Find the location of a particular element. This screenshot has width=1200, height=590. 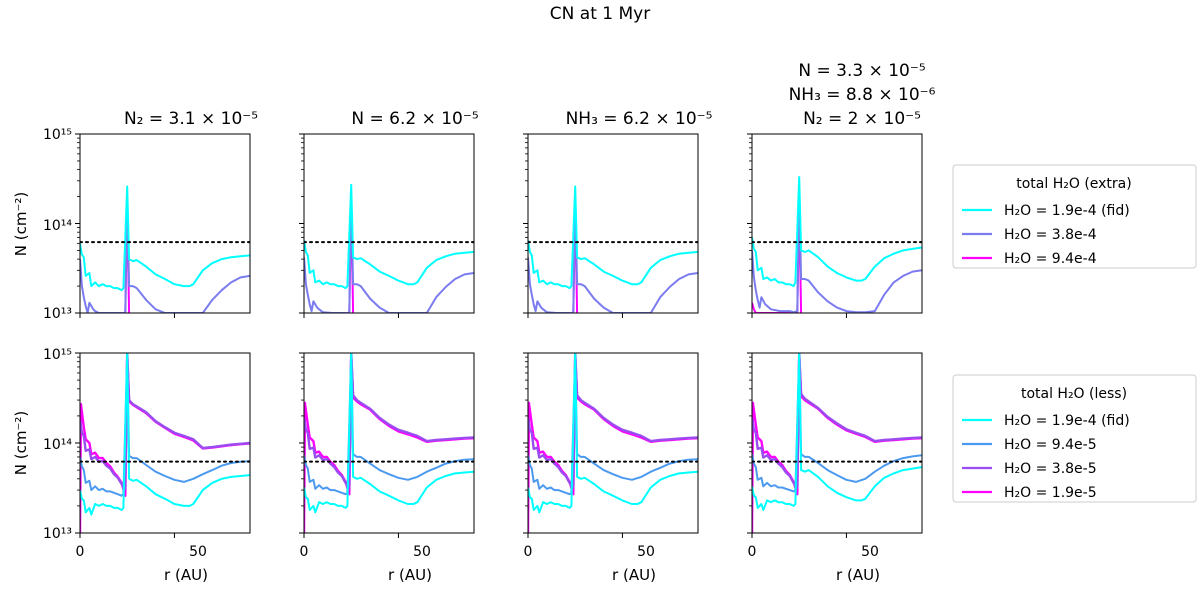

panel-r2-c4 is located at coordinates (835, 445).